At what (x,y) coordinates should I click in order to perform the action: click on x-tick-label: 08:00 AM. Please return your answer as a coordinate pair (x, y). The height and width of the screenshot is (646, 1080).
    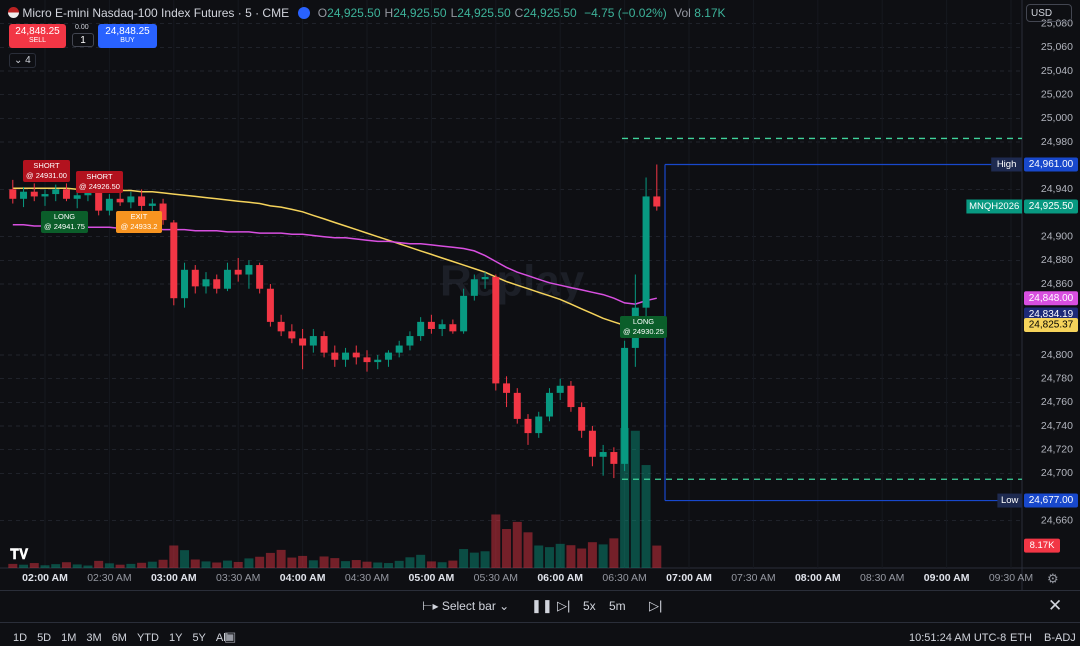
    Looking at the image, I should click on (818, 578).